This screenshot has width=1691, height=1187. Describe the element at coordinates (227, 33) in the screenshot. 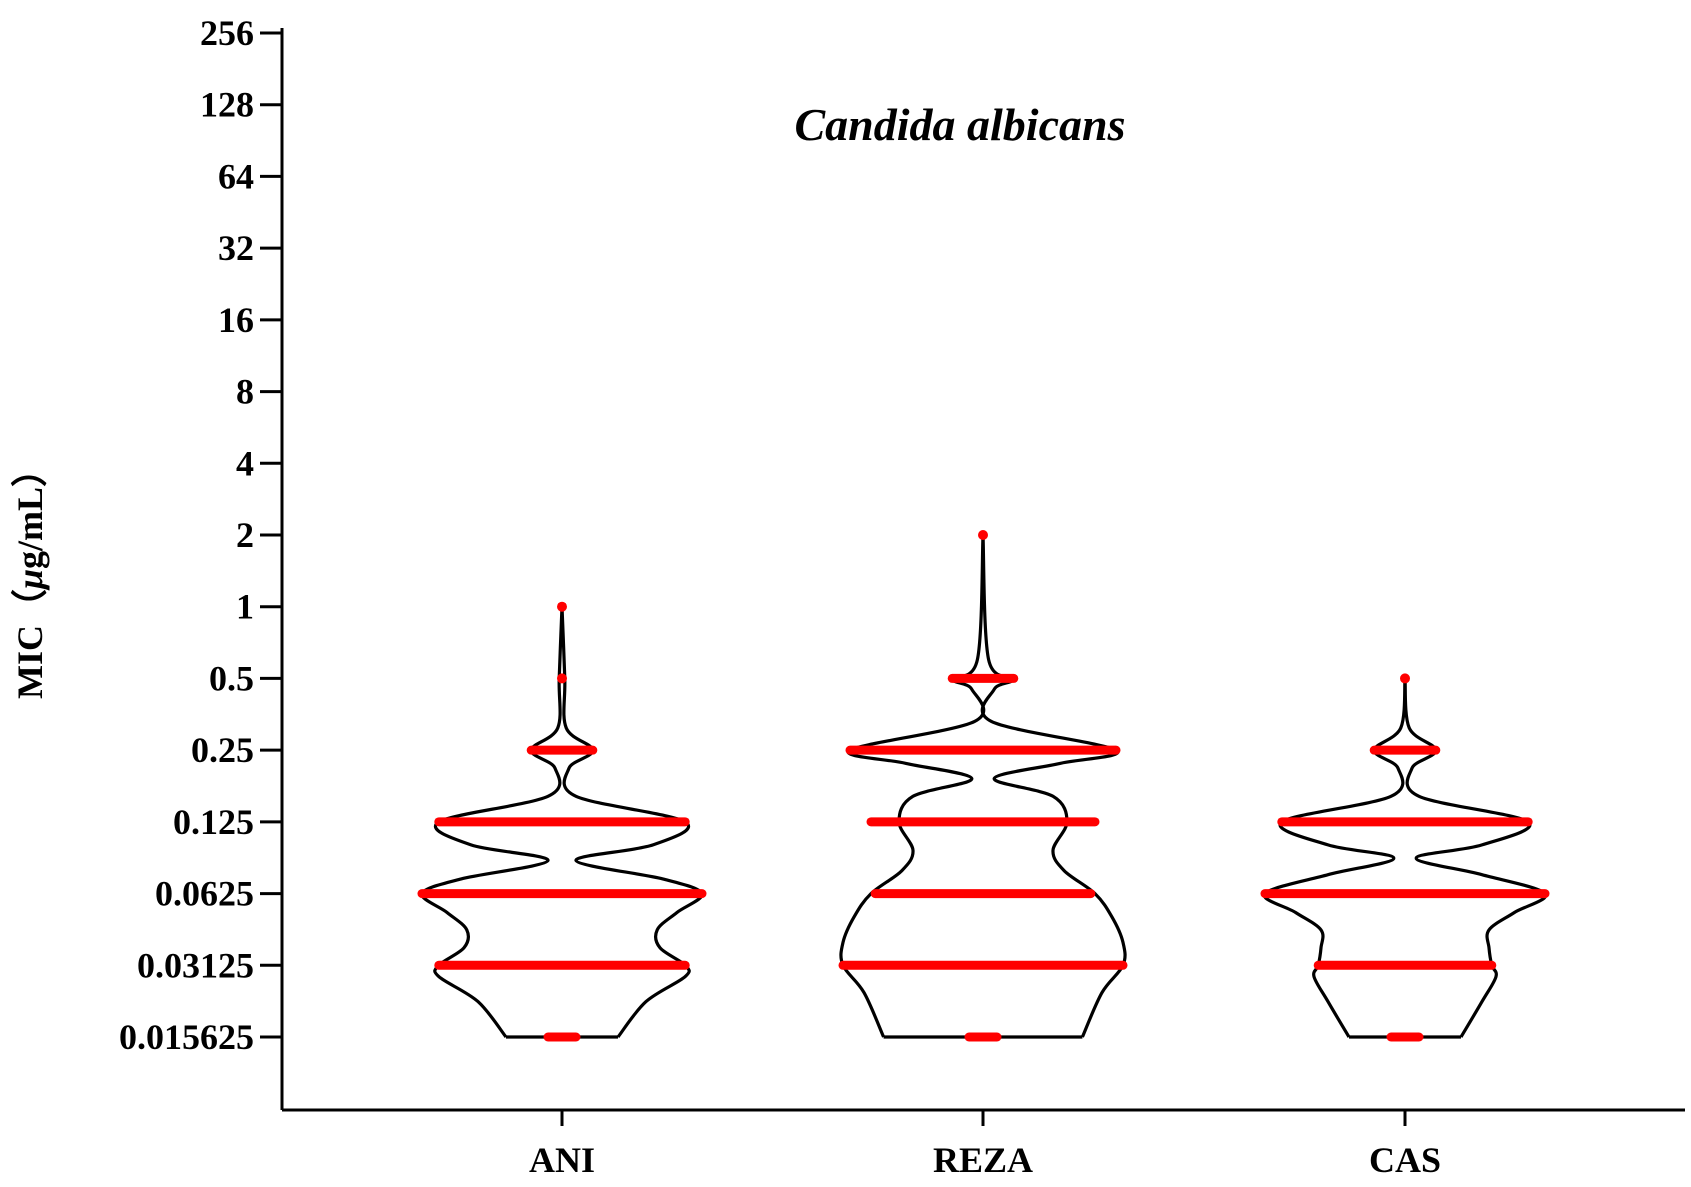

I see `y-tick-label: 256` at that location.